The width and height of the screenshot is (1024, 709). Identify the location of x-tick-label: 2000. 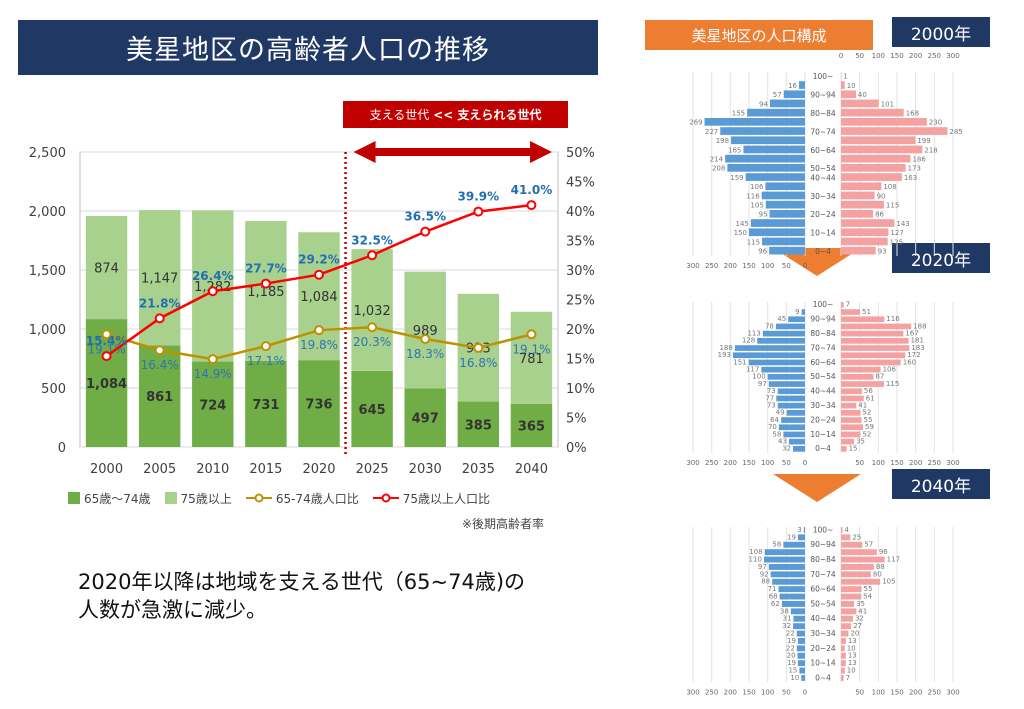
(106, 469).